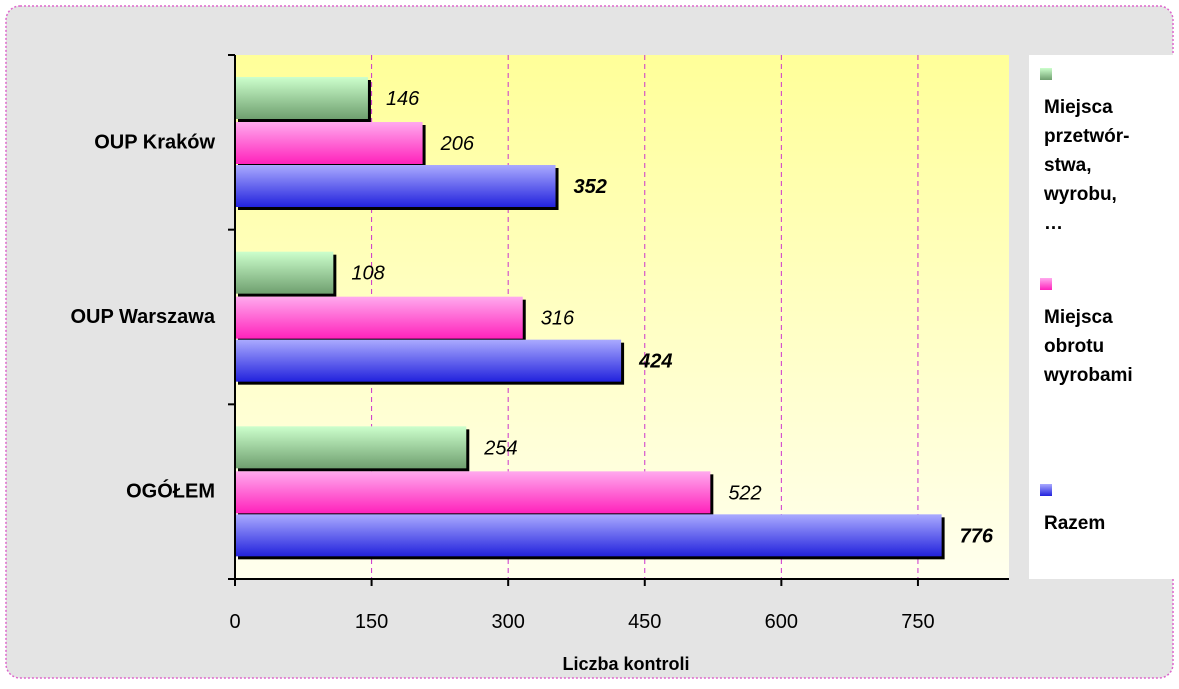 The width and height of the screenshot is (1179, 689). What do you see at coordinates (367, 274) in the screenshot?
I see `data-label: 108` at bounding box center [367, 274].